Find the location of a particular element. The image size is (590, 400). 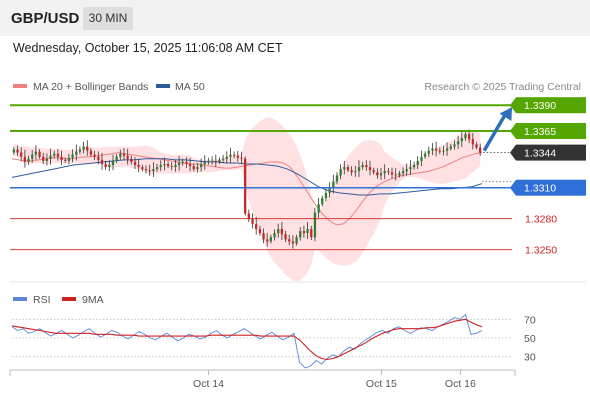

ma50-legend-label: MA 50 is located at coordinates (190, 87).